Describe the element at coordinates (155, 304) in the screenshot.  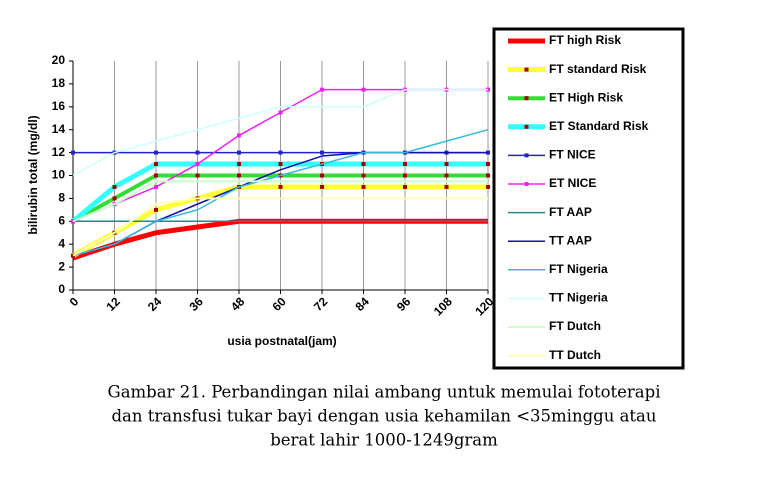
I see `x-tick-label: 24` at that location.